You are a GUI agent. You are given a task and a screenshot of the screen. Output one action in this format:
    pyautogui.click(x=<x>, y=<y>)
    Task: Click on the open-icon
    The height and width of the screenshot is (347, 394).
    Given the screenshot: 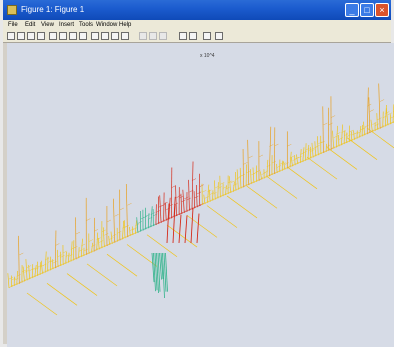 What is the action you would take?
    pyautogui.click(x=21, y=36)
    